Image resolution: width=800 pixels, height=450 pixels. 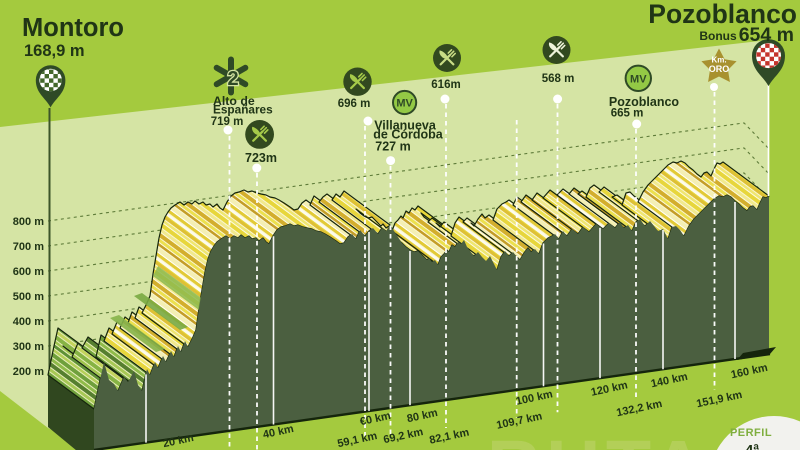 What do you see at coordinates (232, 79) in the screenshot?
I see `svg-text: 2` at bounding box center [232, 79].